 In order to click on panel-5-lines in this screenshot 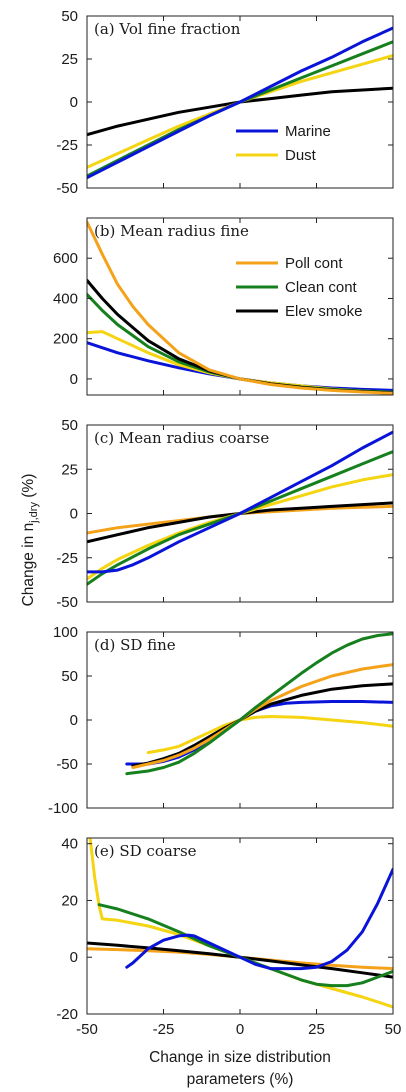, I will do `click(240, 923)`.